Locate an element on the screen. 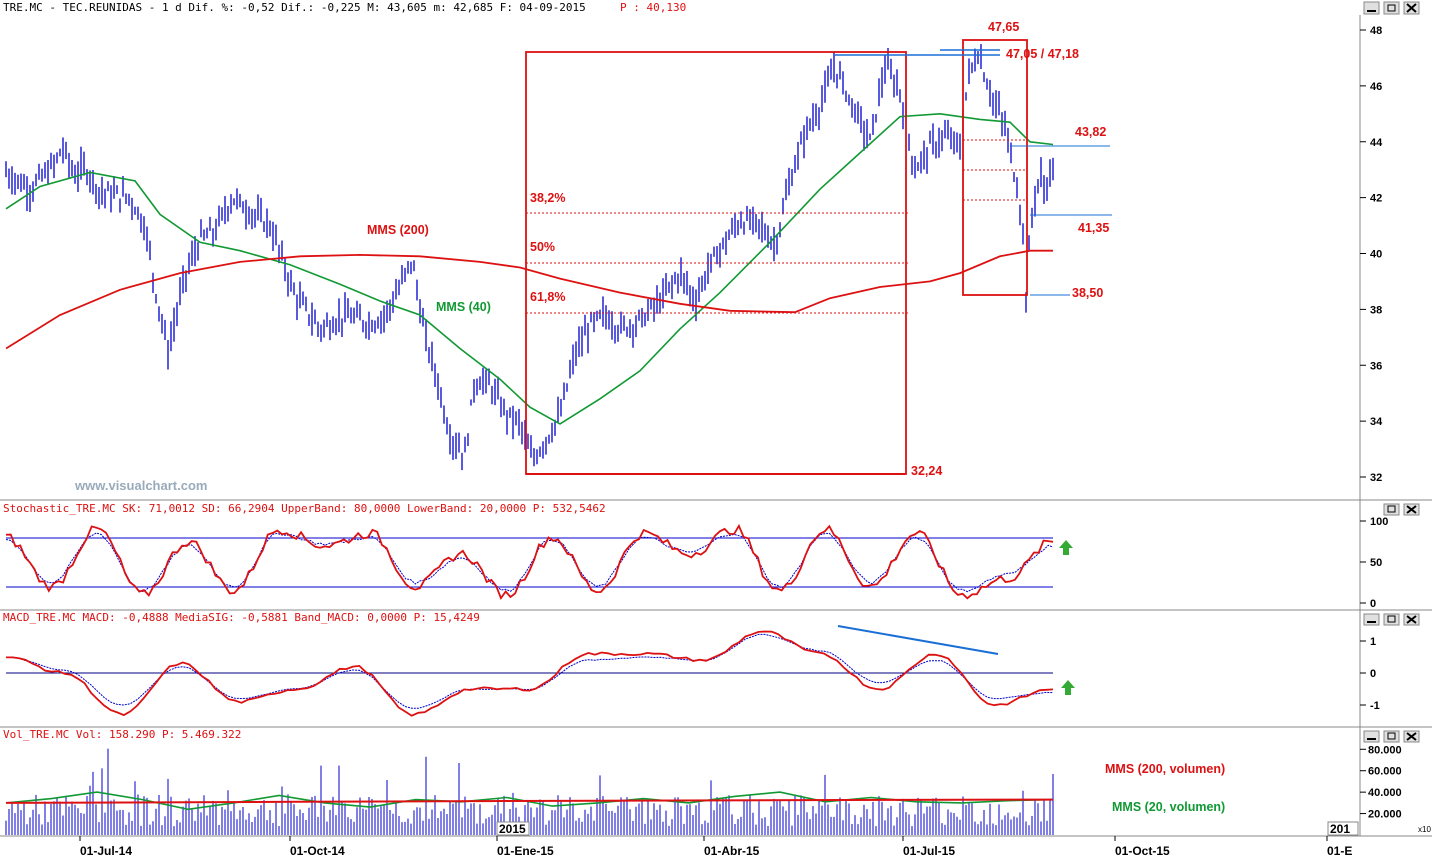 Image resolution: width=1432 pixels, height=857 pixels. x-tick: 01-Jul-14 is located at coordinates (106, 850).